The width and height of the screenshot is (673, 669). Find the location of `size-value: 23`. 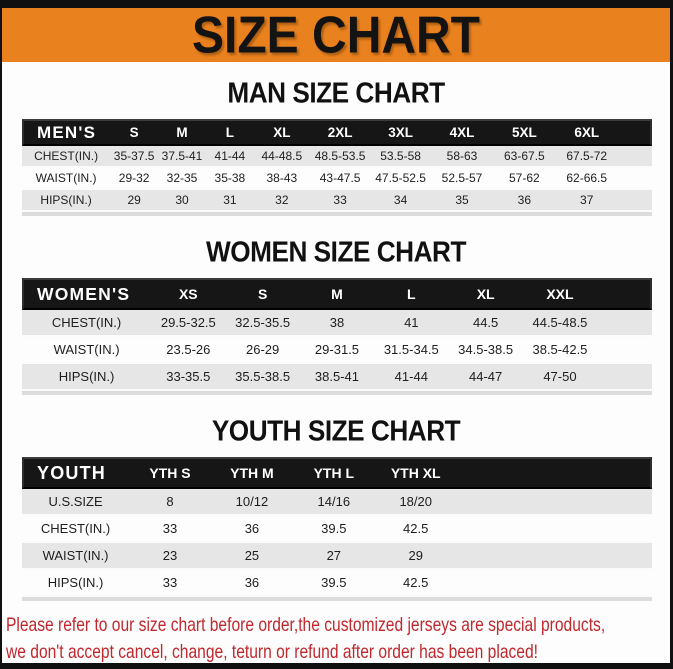

size-value: 23 is located at coordinates (170, 556).